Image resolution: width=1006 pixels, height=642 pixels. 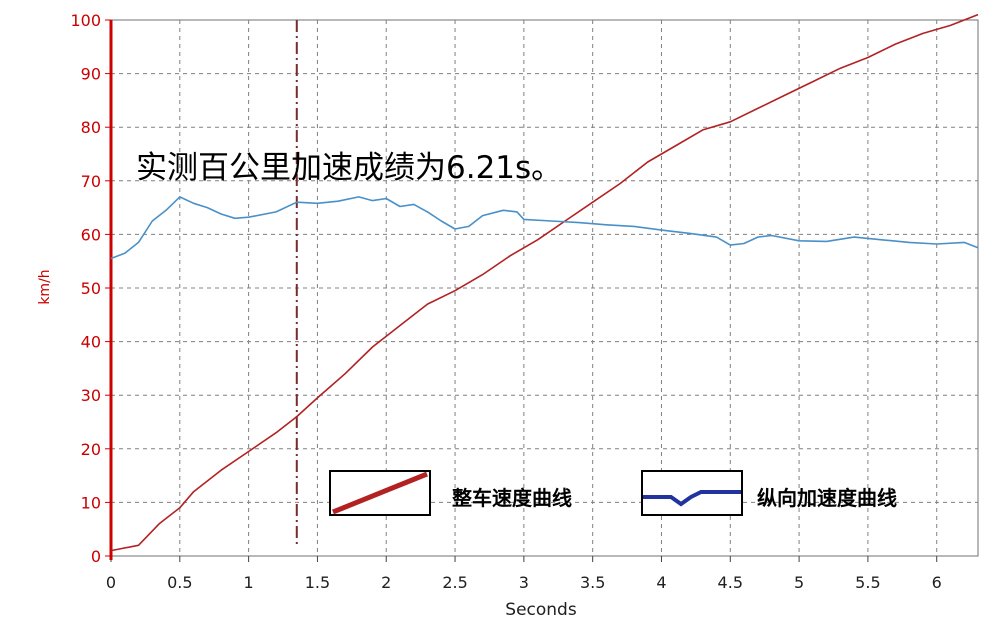 I want to click on y-tick-label: 20, so click(x=91, y=449).